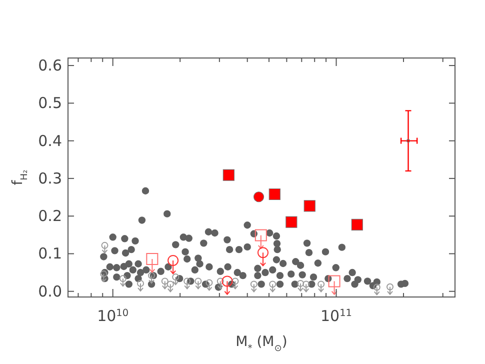  What do you see at coordinates (50, 65) in the screenshot?
I see `y-tick-label: 0.6` at bounding box center [50, 65].